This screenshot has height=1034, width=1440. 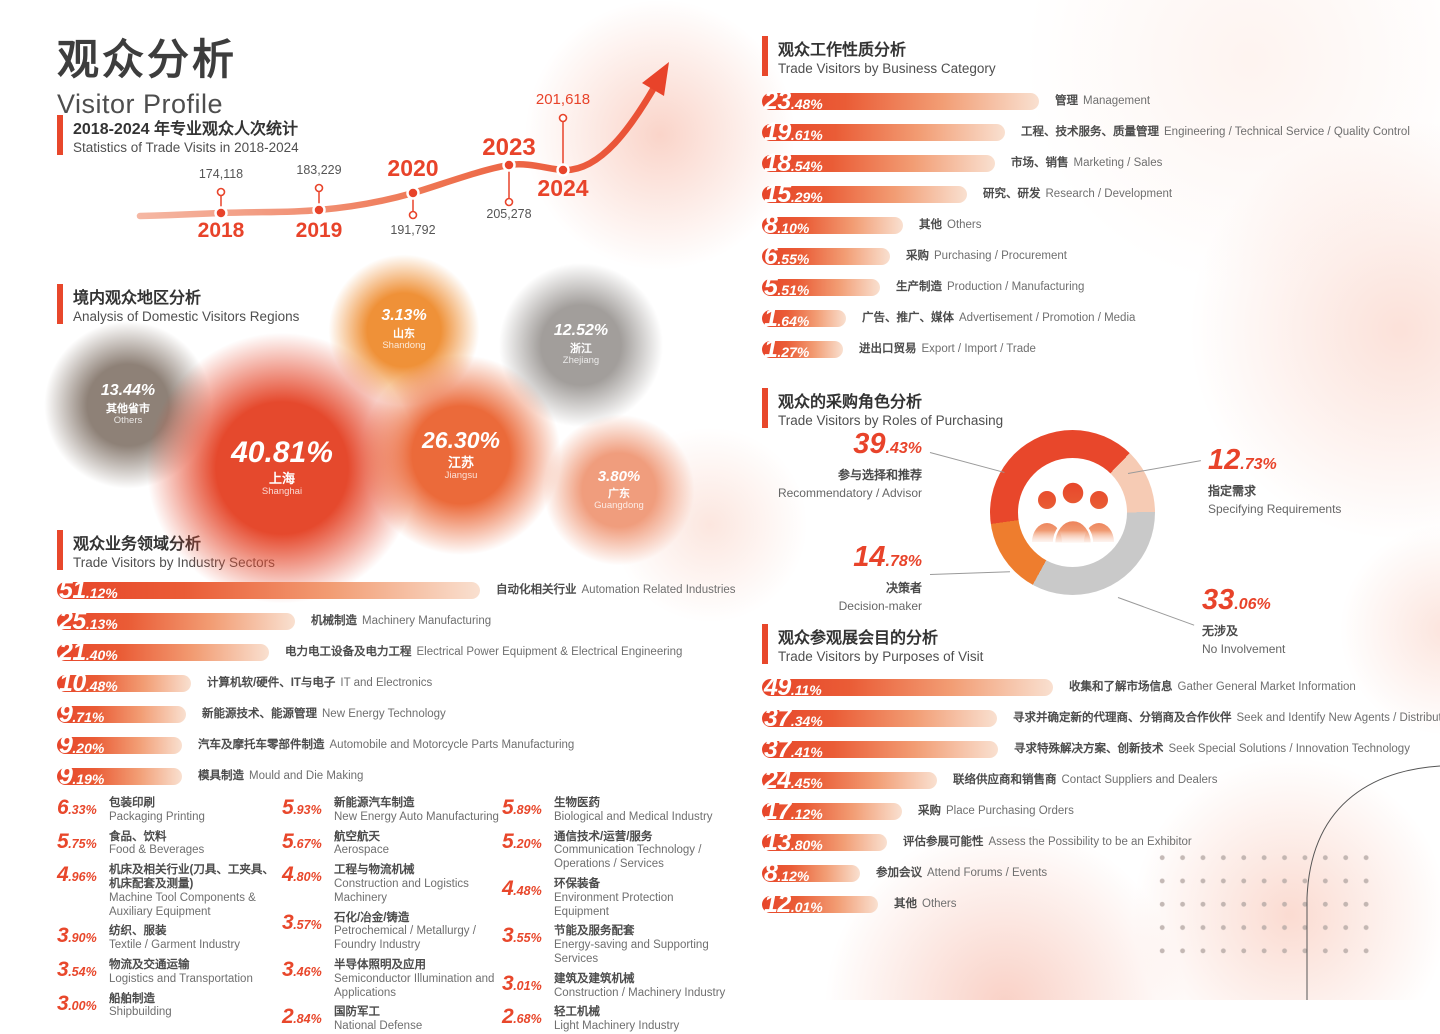 What do you see at coordinates (461, 476) in the screenshot?
I see `bubble-label-en: Jiangsu` at bounding box center [461, 476].